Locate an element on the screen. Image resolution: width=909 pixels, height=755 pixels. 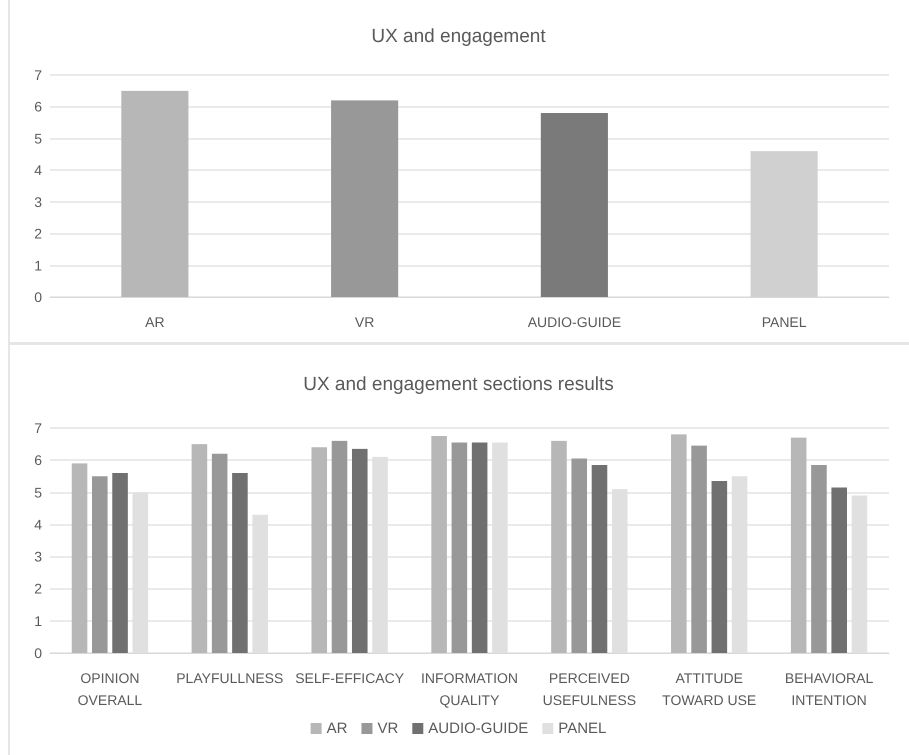
x-tick-label: PLAYFULLNESS is located at coordinates (230, 678).